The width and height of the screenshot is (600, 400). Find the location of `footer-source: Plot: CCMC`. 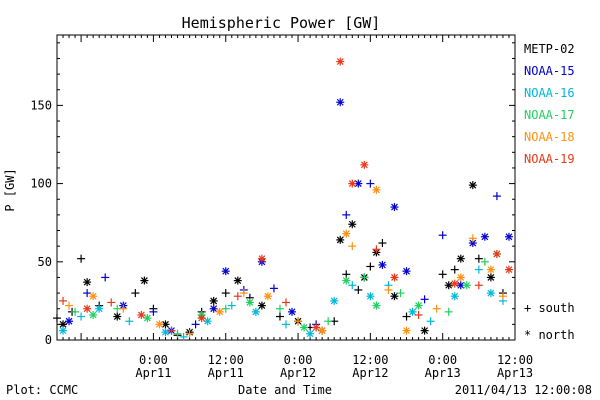

footer-source: Plot: CCMC is located at coordinates (42, 390).